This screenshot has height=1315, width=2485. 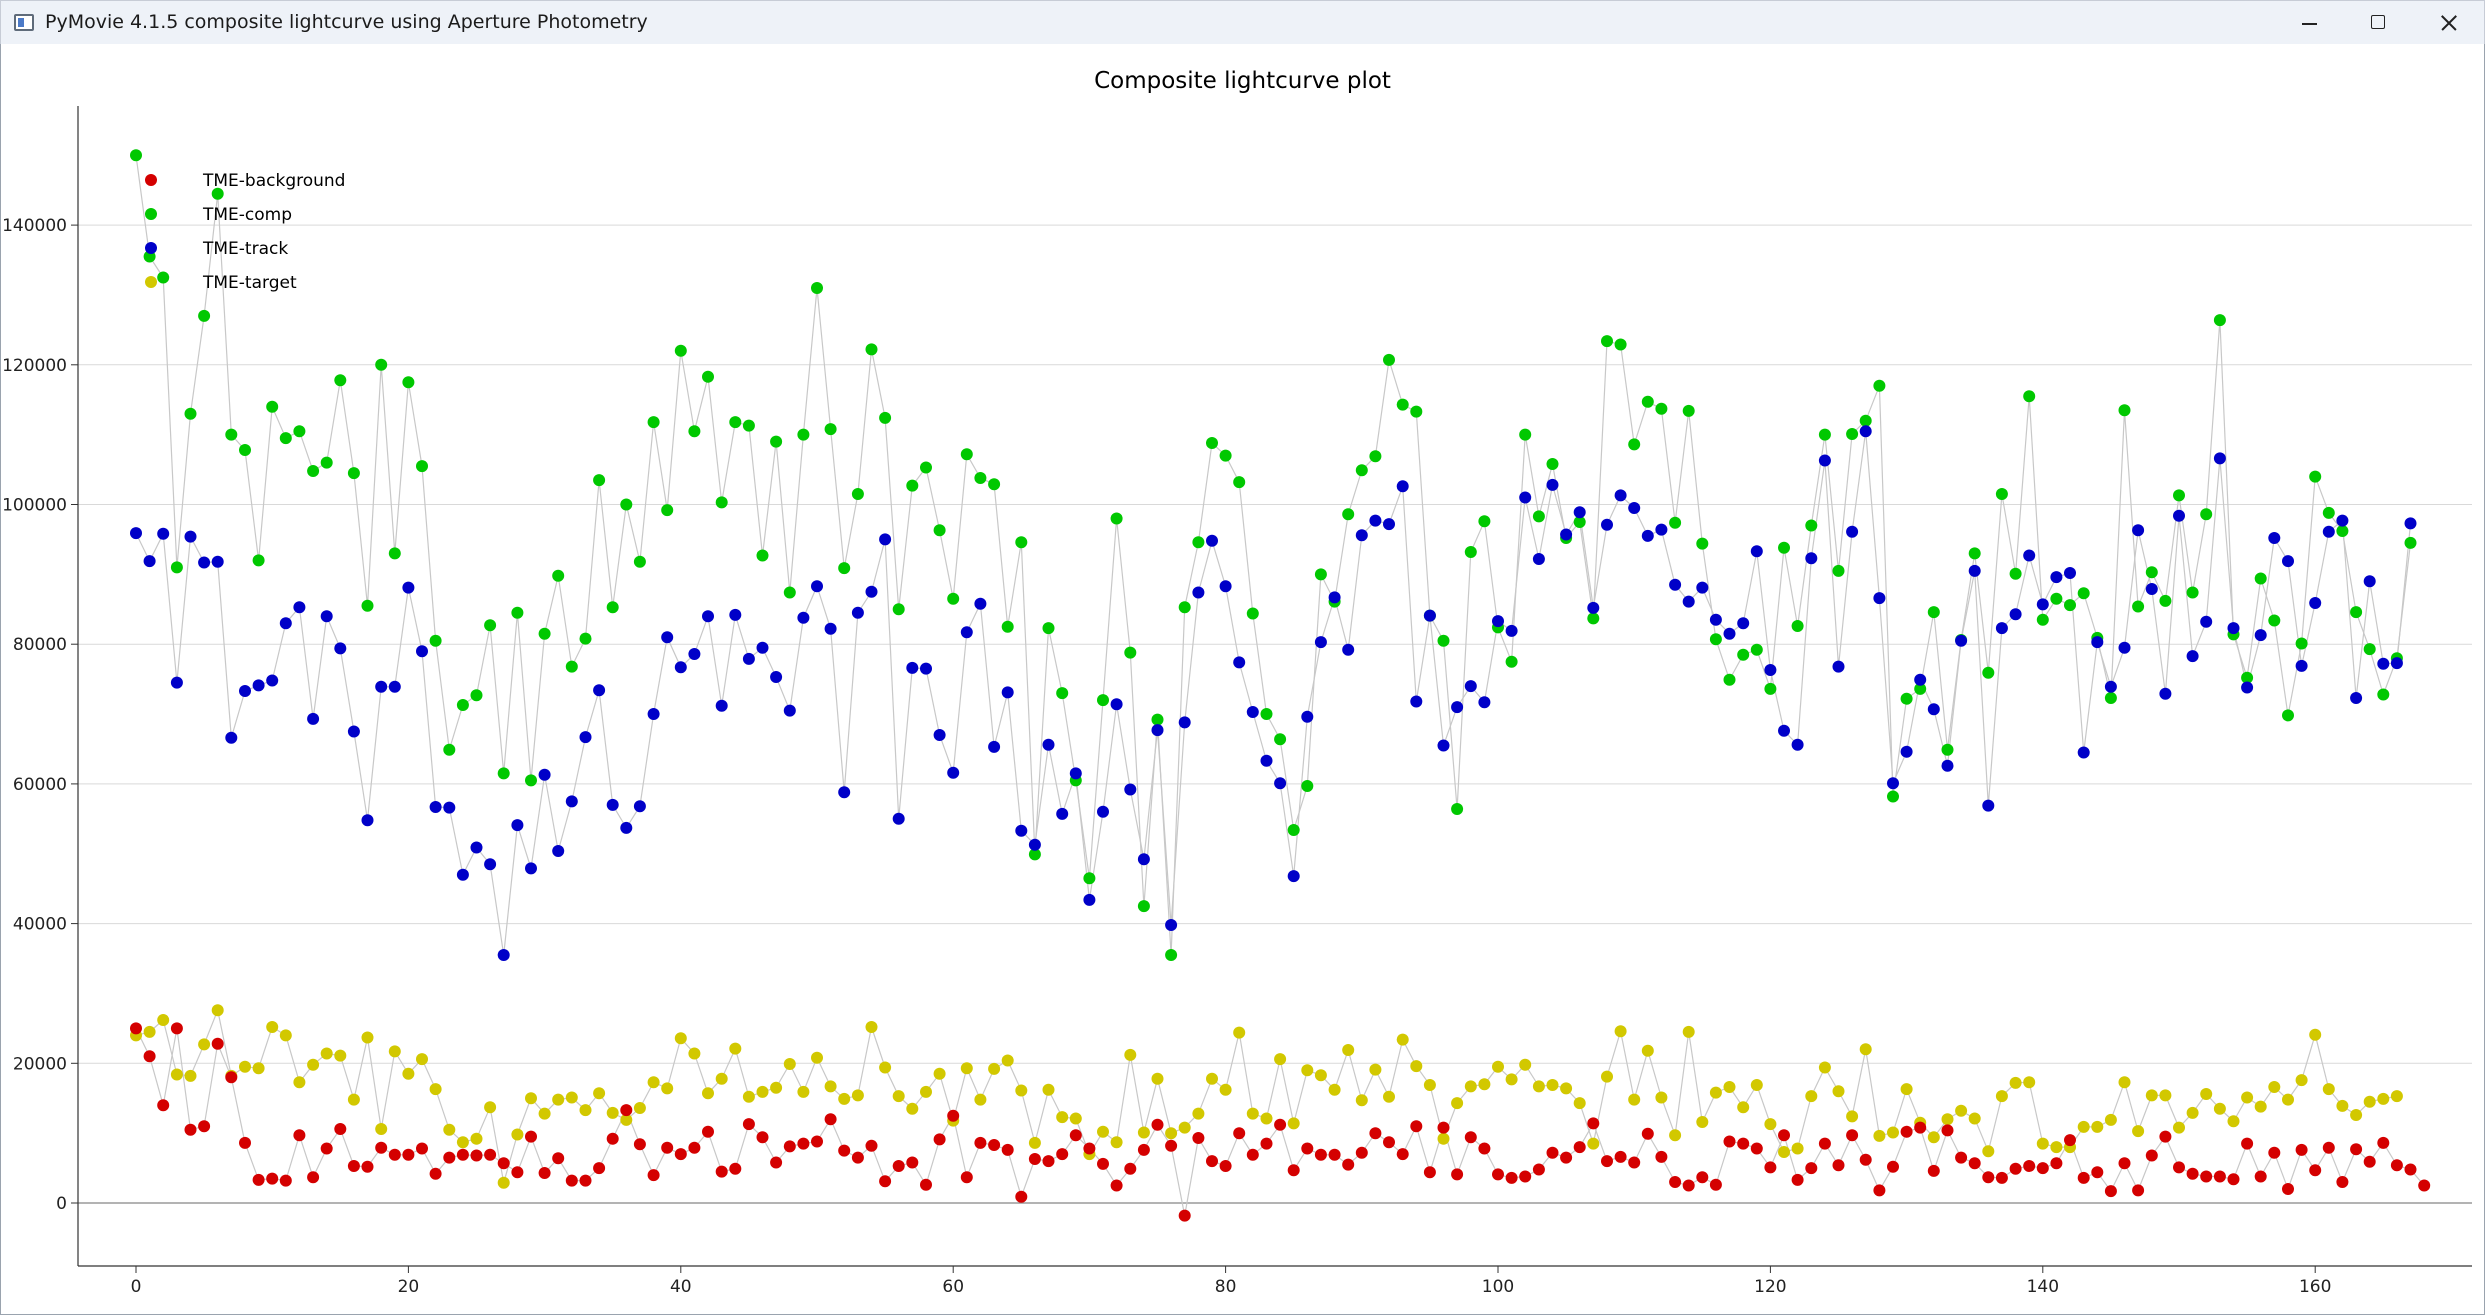 I want to click on x-tick-label: 60, so click(x=953, y=1287).